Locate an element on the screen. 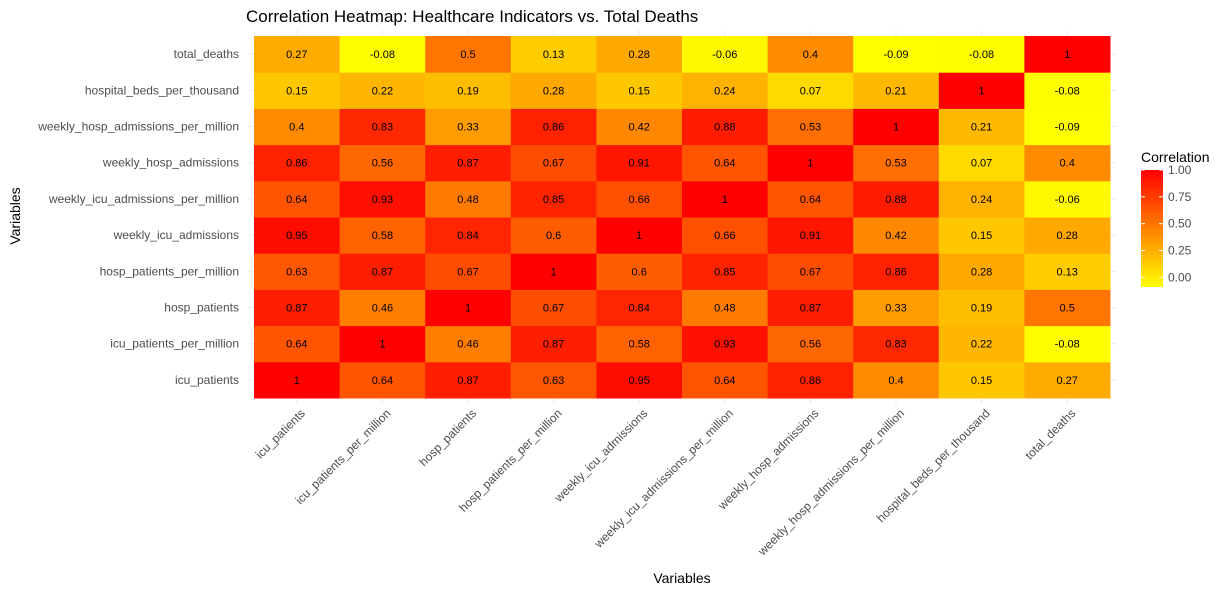 This screenshot has width=1227, height=599. heatmap-cell-label: 0.83 is located at coordinates (895, 345).